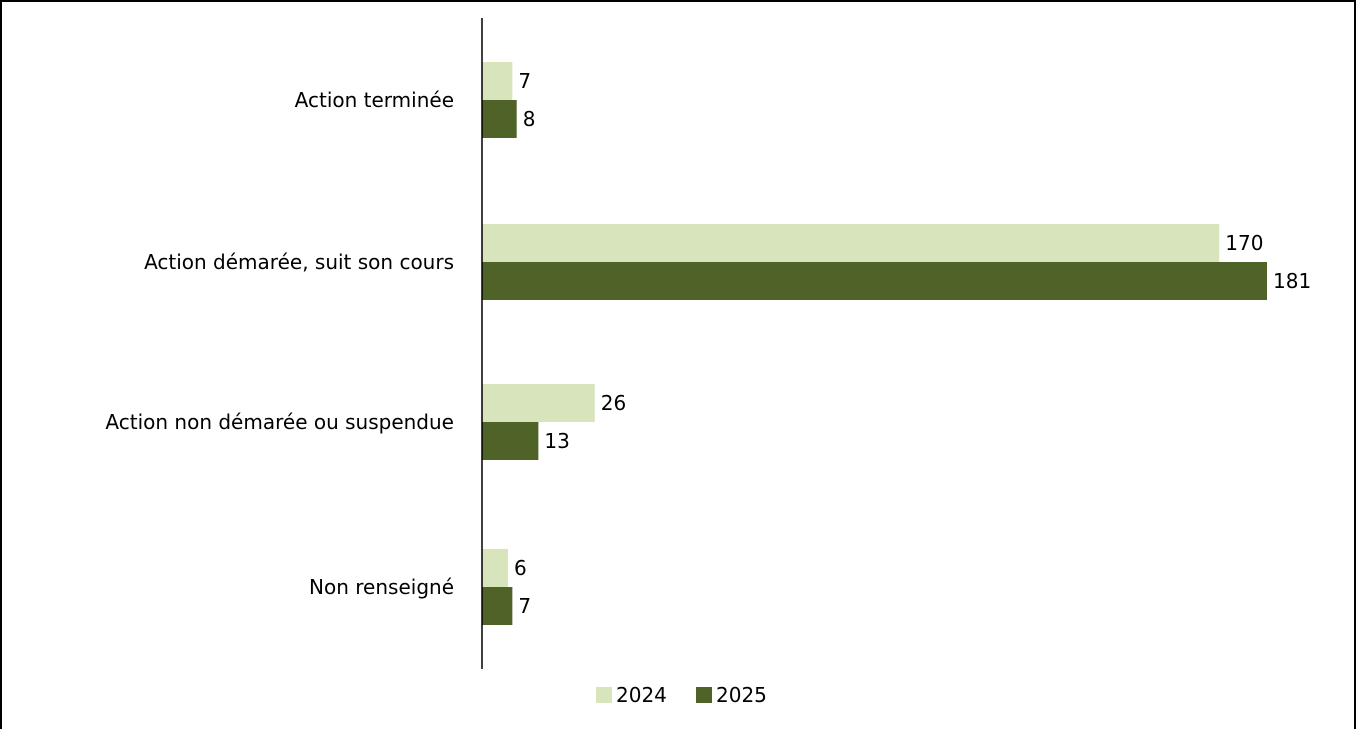 The height and width of the screenshot is (733, 1356). Describe the element at coordinates (495, 568) in the screenshot. I see `bar-2024-non-renseigne` at that location.